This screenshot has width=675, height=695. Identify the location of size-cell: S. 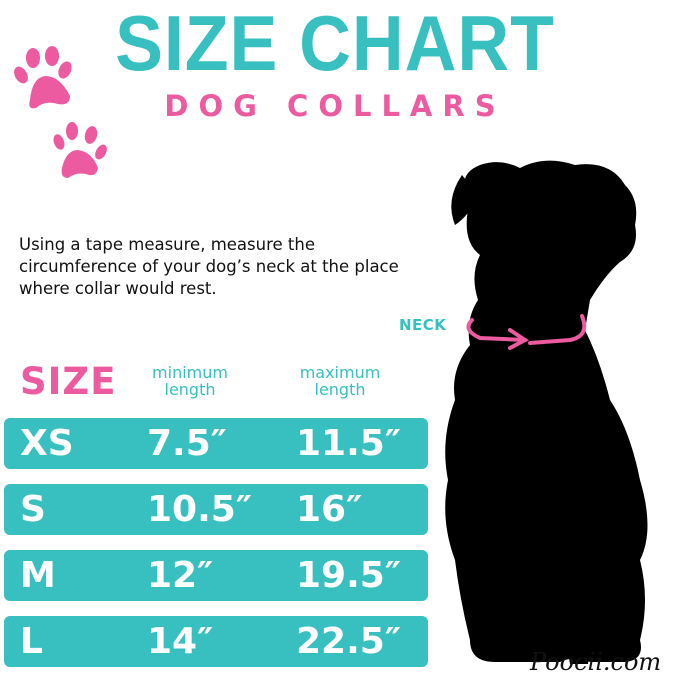
(33, 509).